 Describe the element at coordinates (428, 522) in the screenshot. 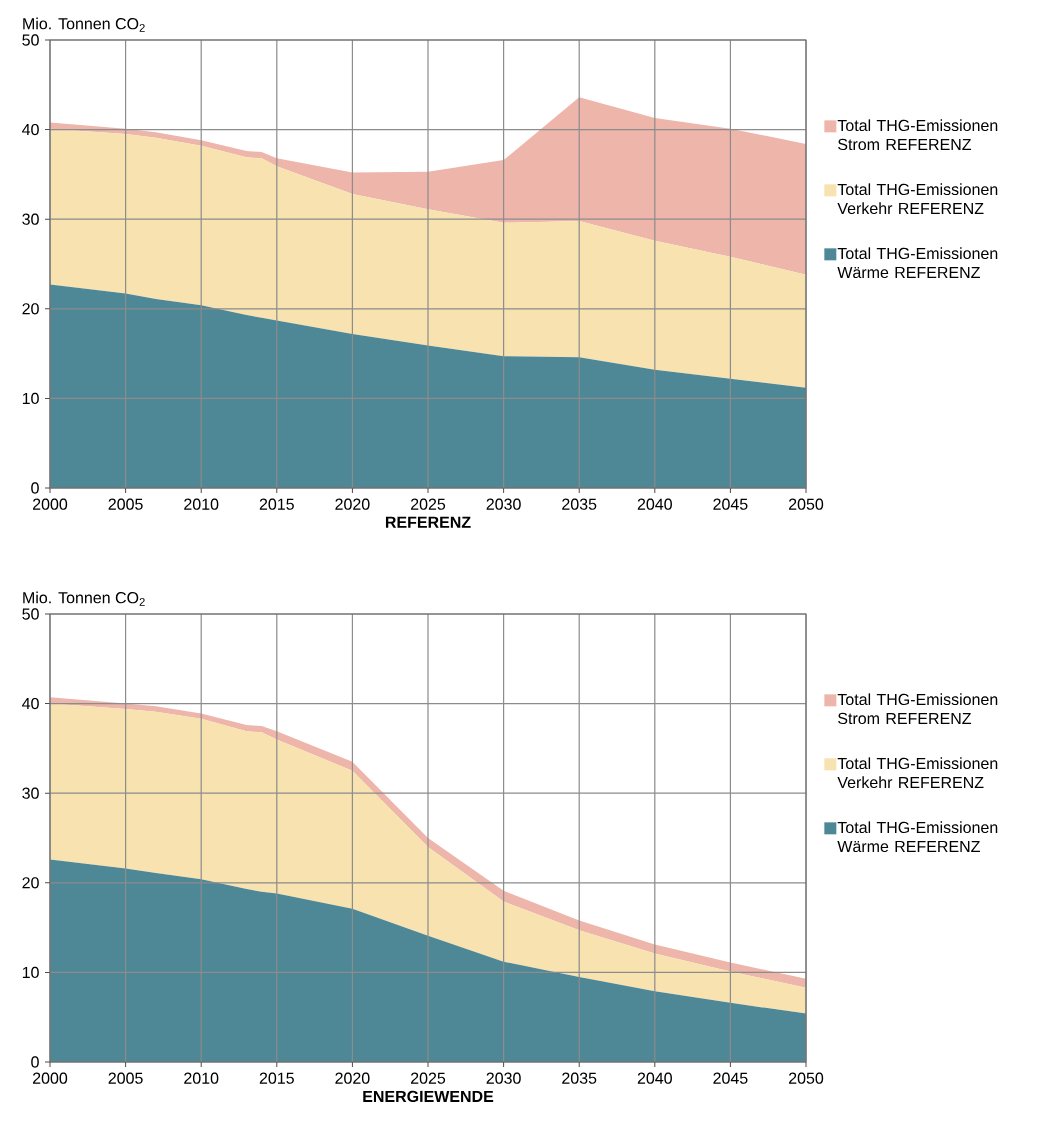

I see `x-axis-title: REFERENZ` at that location.